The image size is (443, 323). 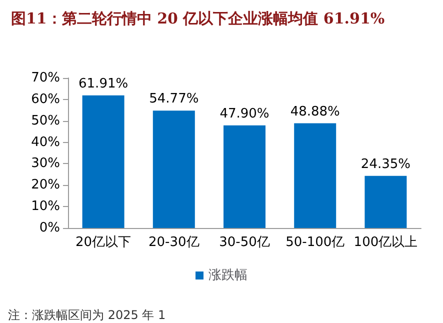 What do you see at coordinates (386, 242) in the screenshot?
I see `x-tick-label: 100亿以上` at bounding box center [386, 242].